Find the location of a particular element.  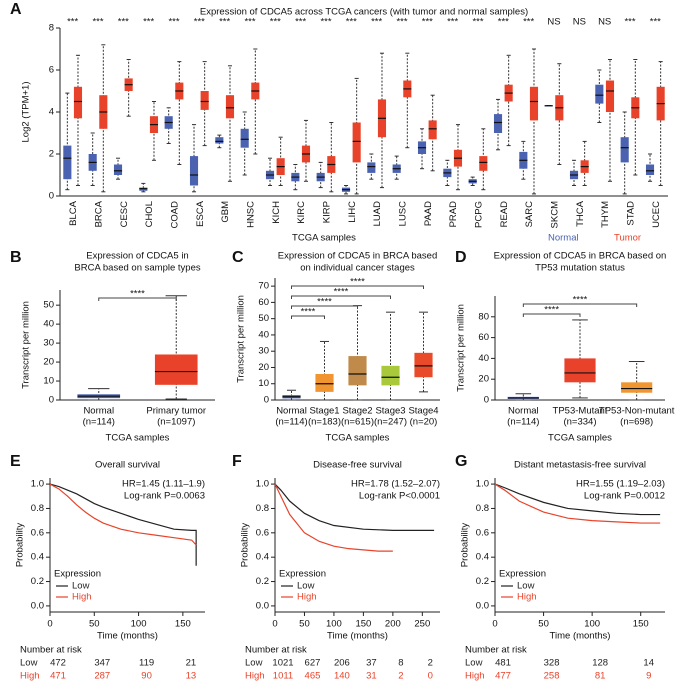

risk-row-label: Low is located at coordinates (254, 663).